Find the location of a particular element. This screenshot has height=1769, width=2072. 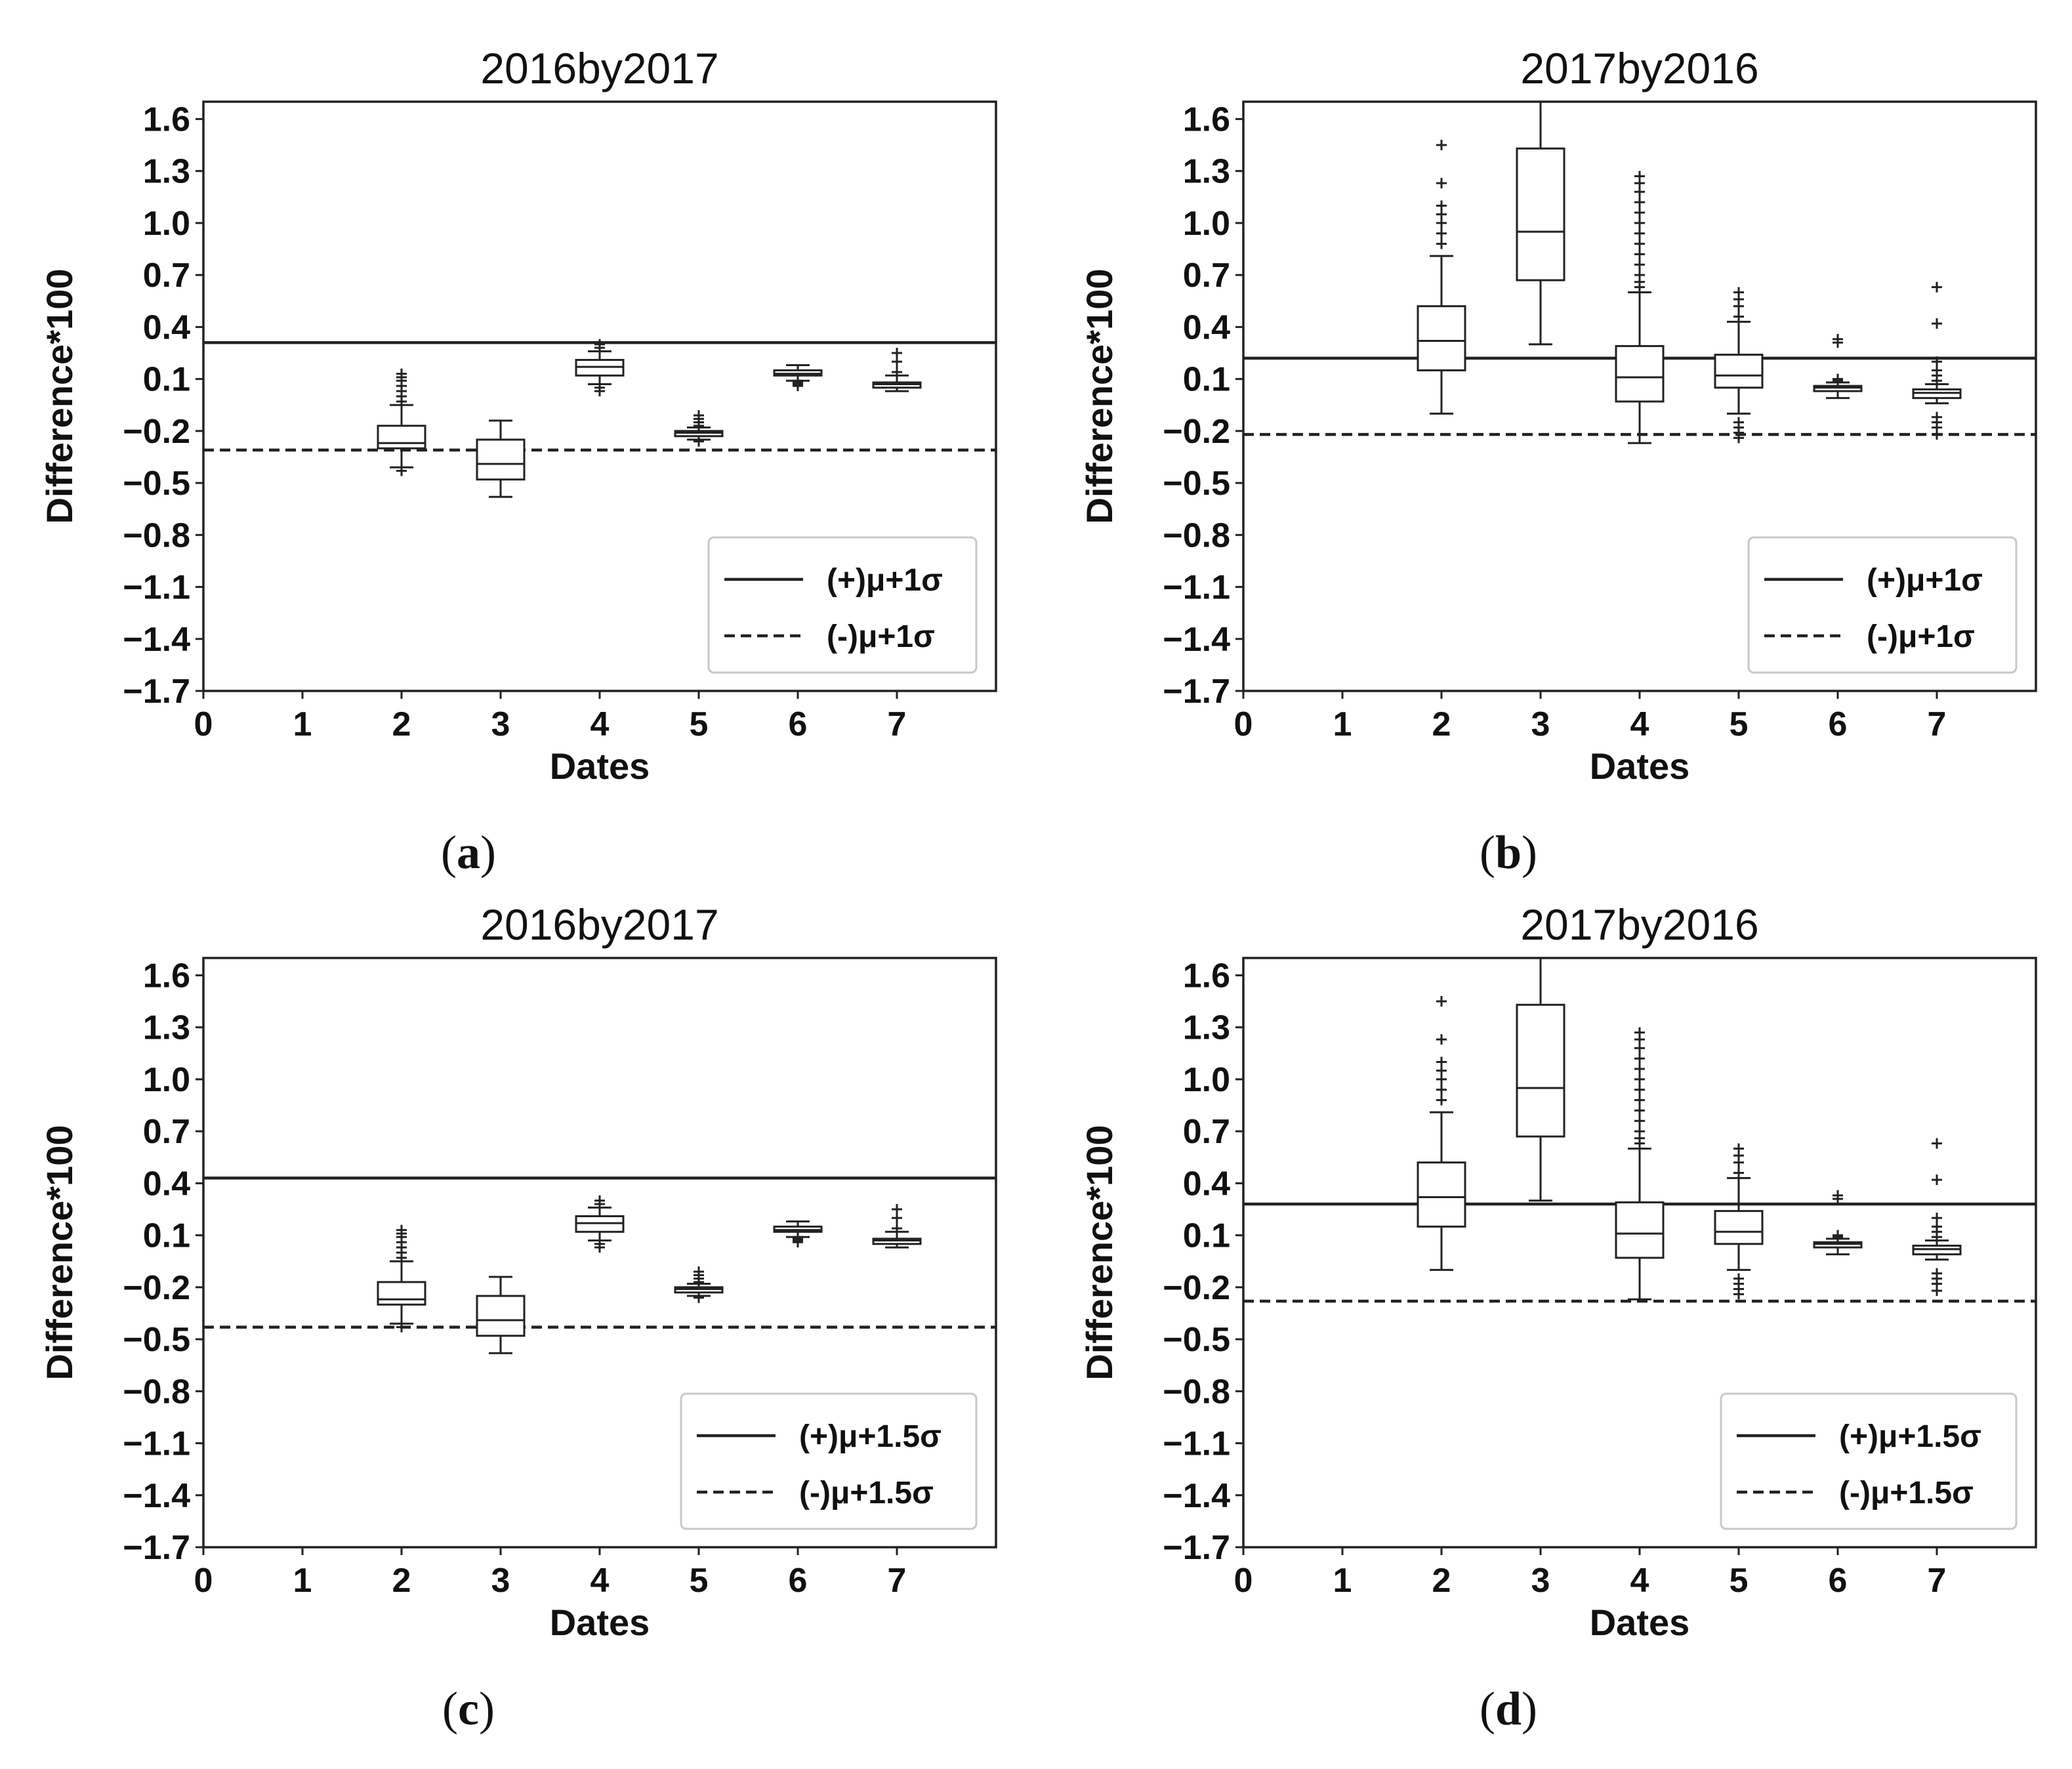

chart-title: 2017by2016 is located at coordinates (1639, 68).